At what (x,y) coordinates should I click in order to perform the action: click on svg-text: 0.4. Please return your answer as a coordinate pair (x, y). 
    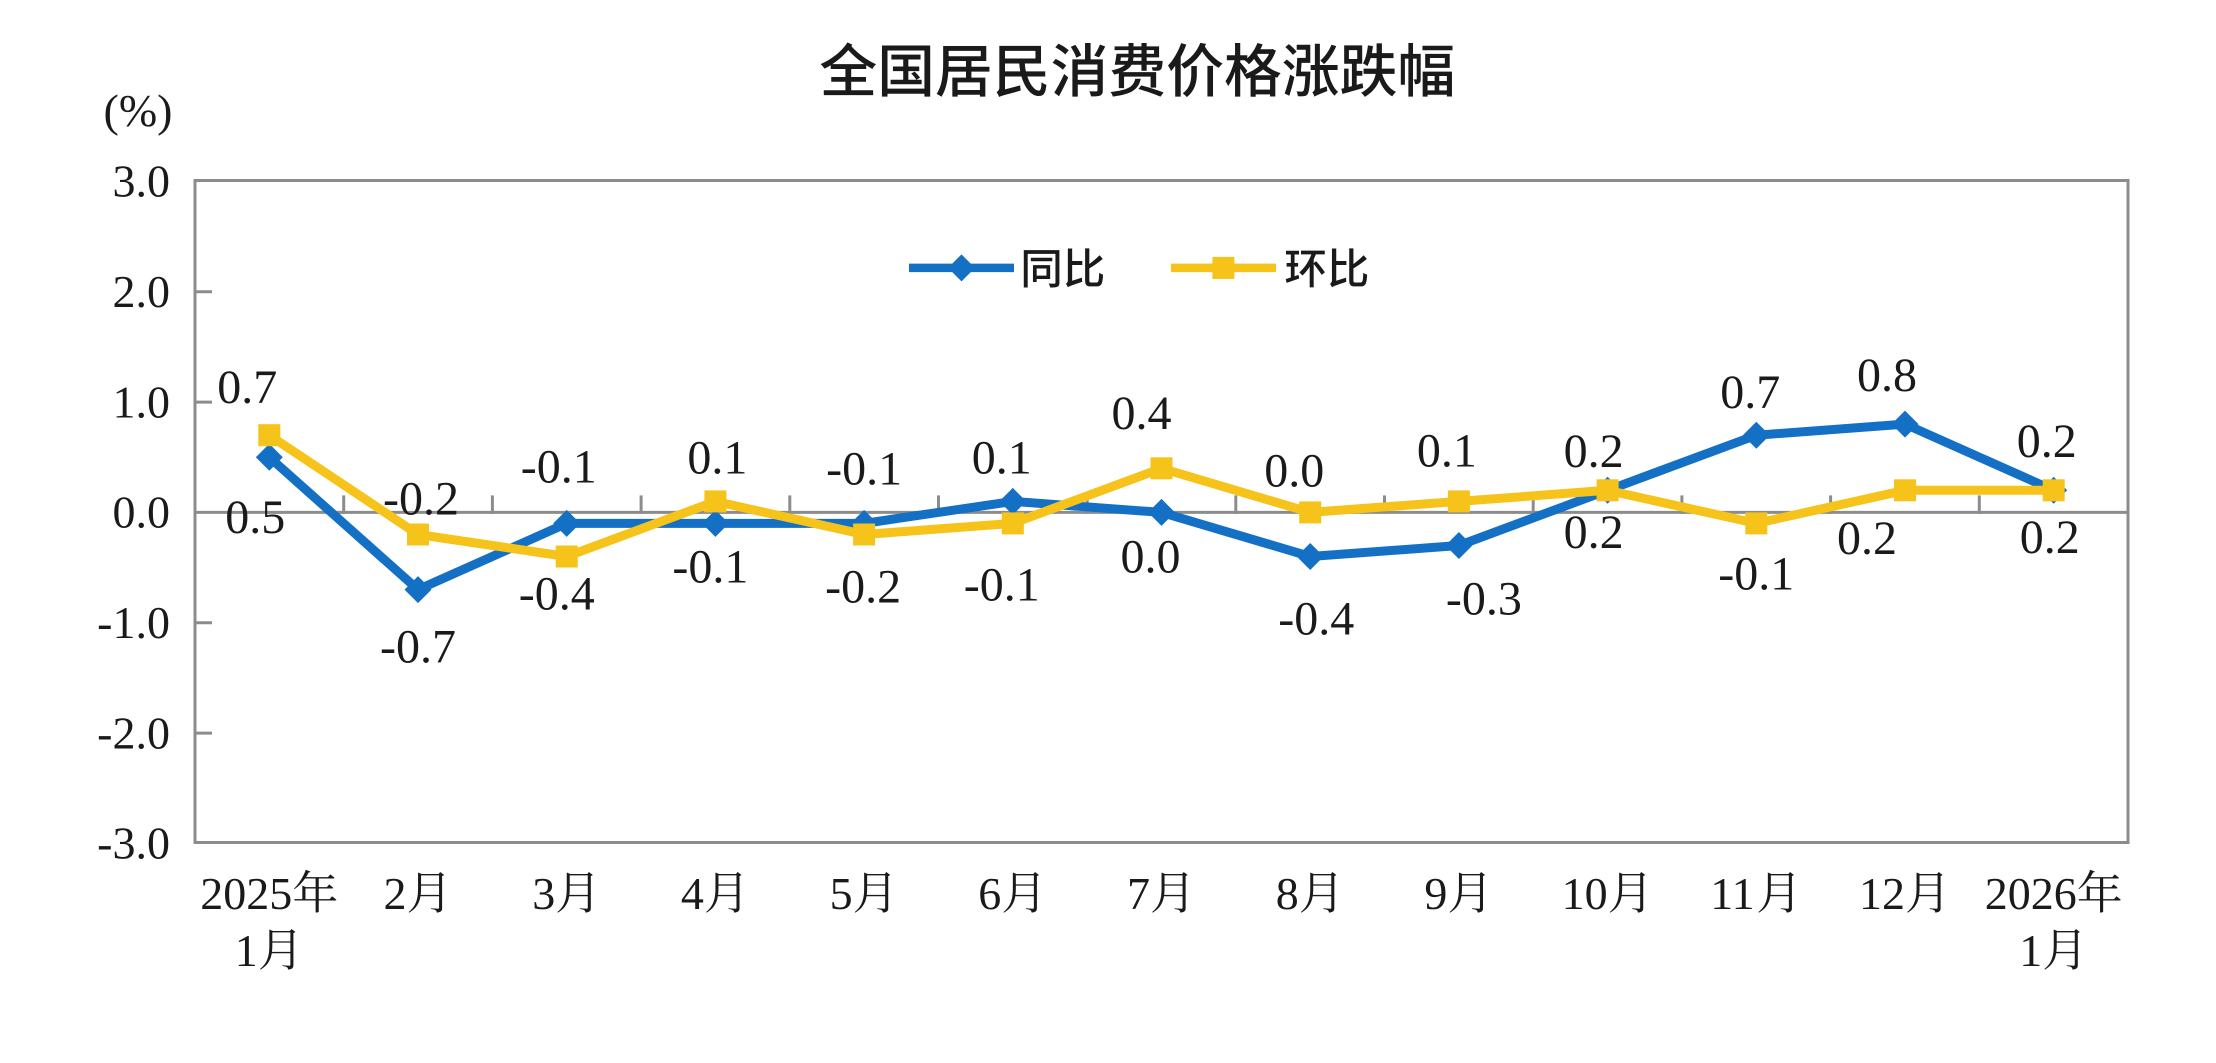
    Looking at the image, I should click on (1142, 413).